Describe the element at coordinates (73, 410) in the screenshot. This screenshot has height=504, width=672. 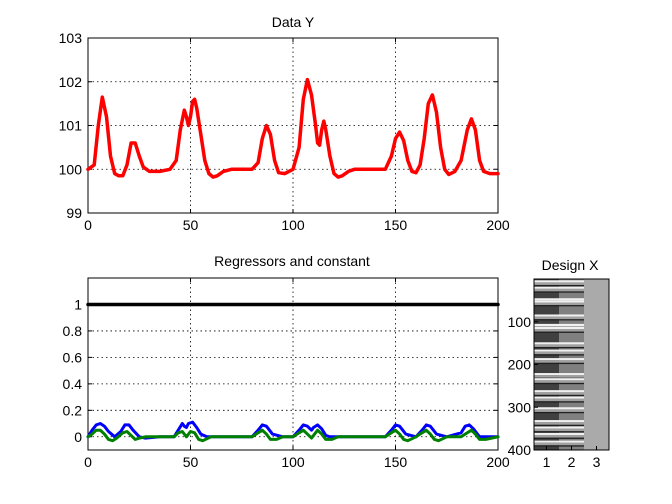
I see `regressors-ytick-label-1: 0.2` at that location.